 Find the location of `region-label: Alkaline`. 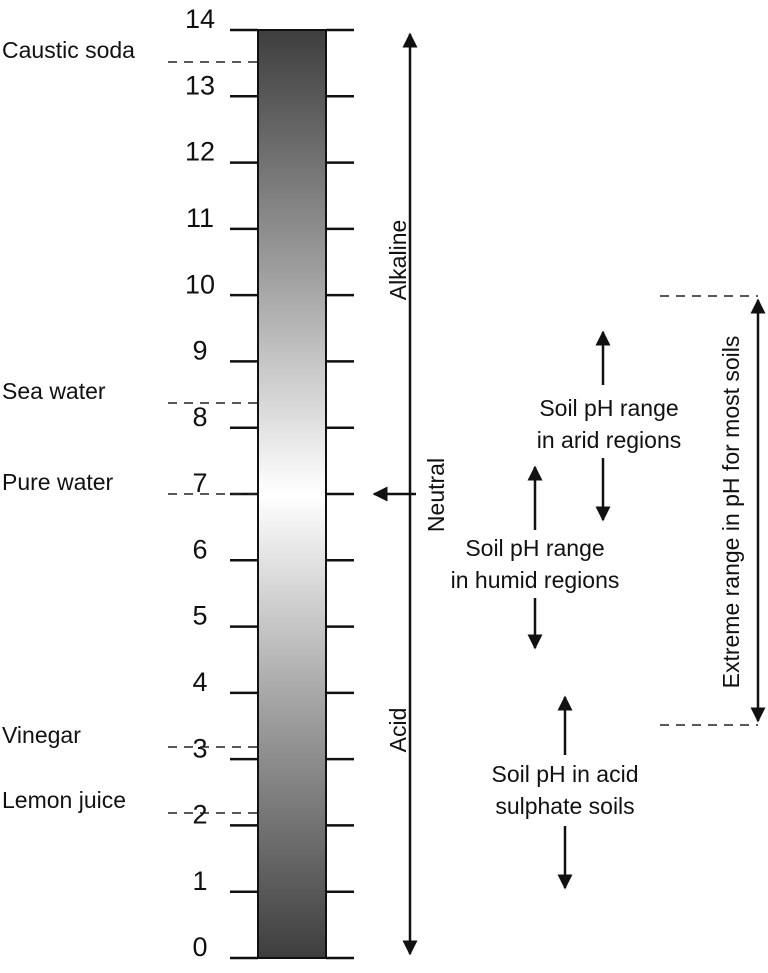

region-label: Alkaline is located at coordinates (398, 260).